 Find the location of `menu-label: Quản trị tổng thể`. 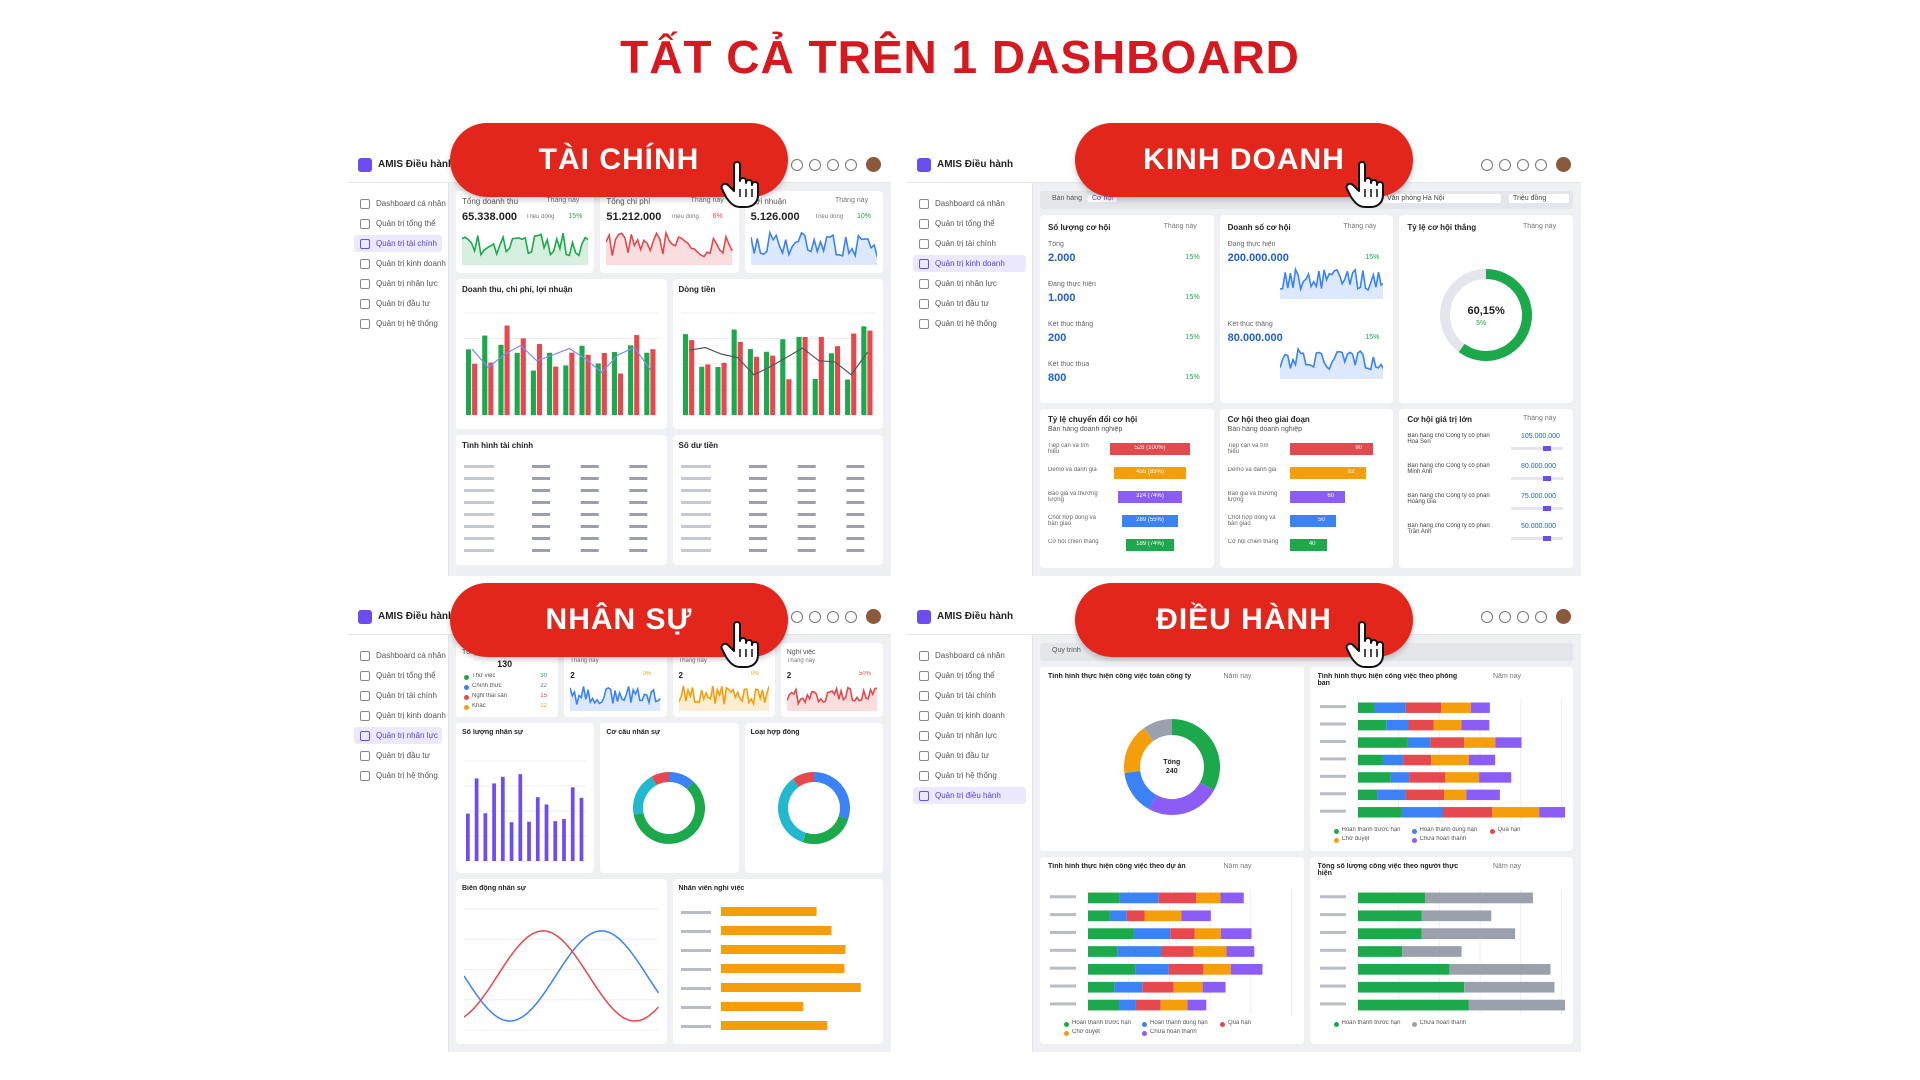

menu-label: Quản trị tổng thể is located at coordinates (965, 223).